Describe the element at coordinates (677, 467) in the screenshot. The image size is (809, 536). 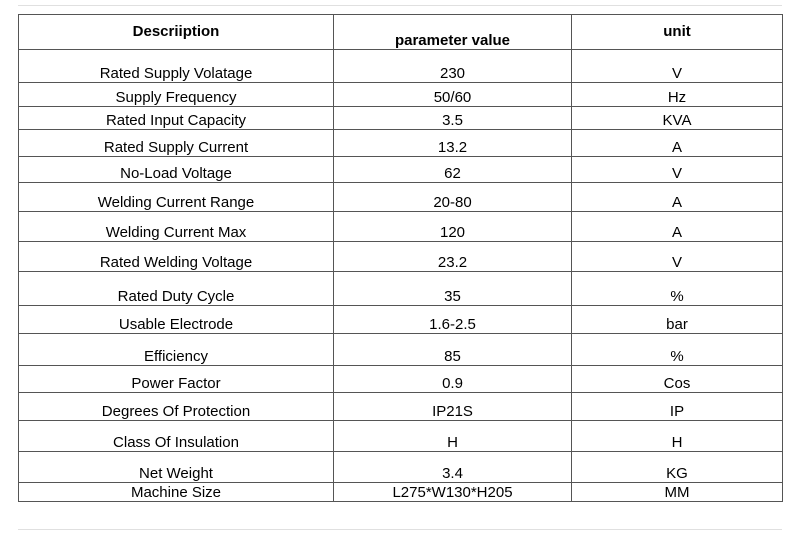
I see `unit-cell: KG` at that location.